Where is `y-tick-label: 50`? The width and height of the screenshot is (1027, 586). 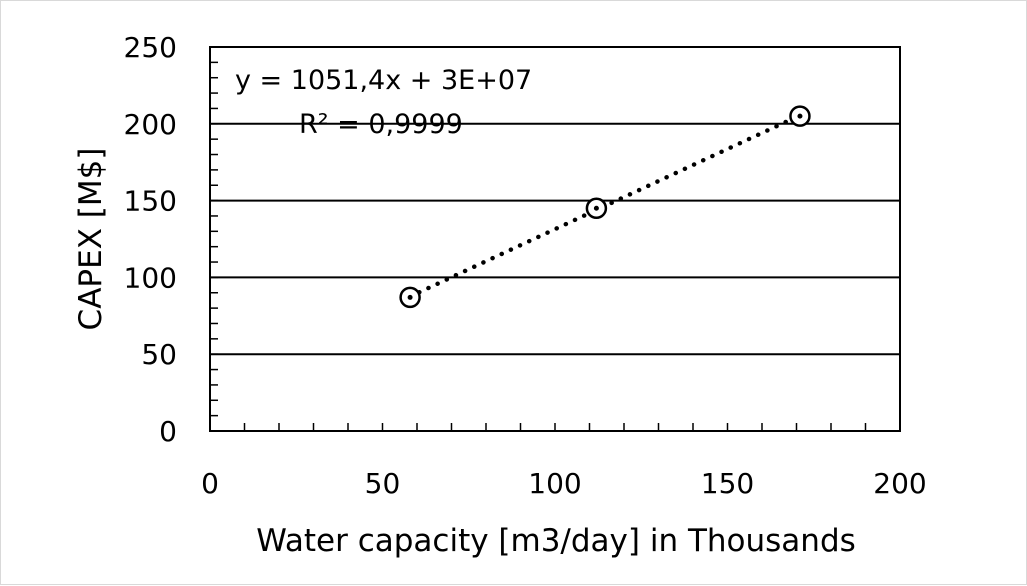
y-tick-label: 50 is located at coordinates (159, 354).